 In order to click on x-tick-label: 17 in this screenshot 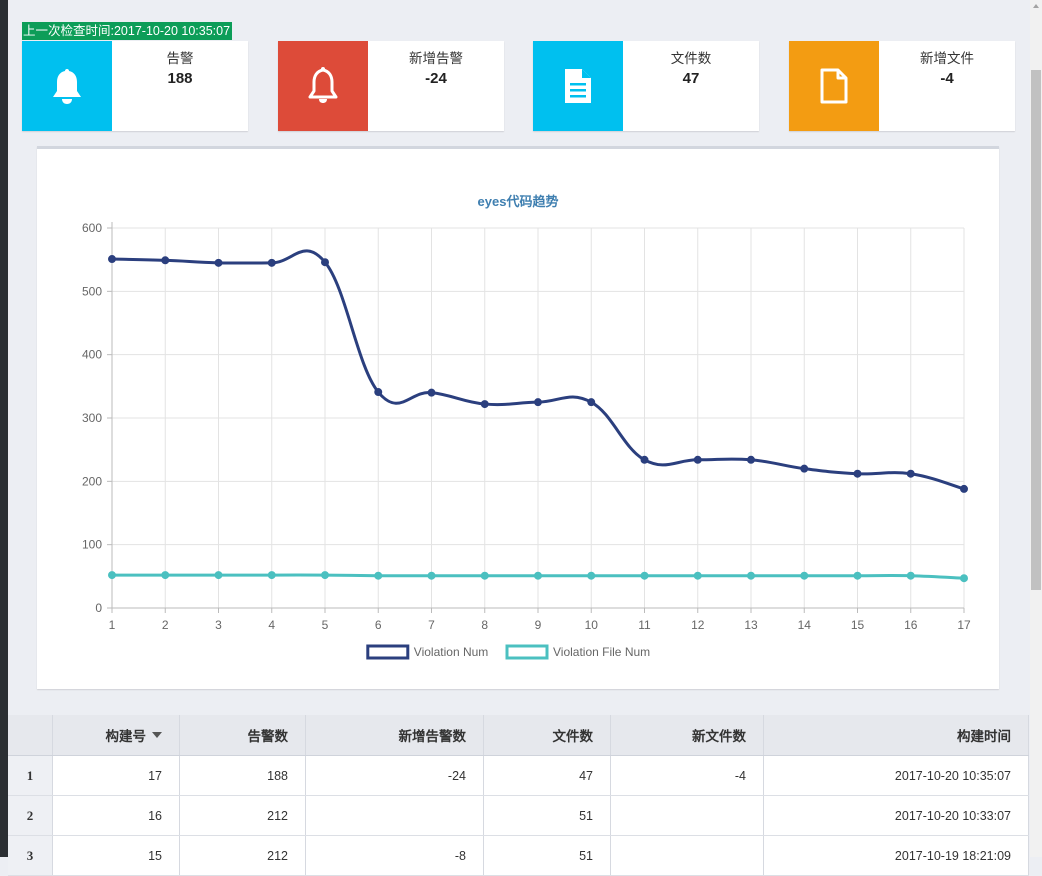, I will do `click(964, 625)`.